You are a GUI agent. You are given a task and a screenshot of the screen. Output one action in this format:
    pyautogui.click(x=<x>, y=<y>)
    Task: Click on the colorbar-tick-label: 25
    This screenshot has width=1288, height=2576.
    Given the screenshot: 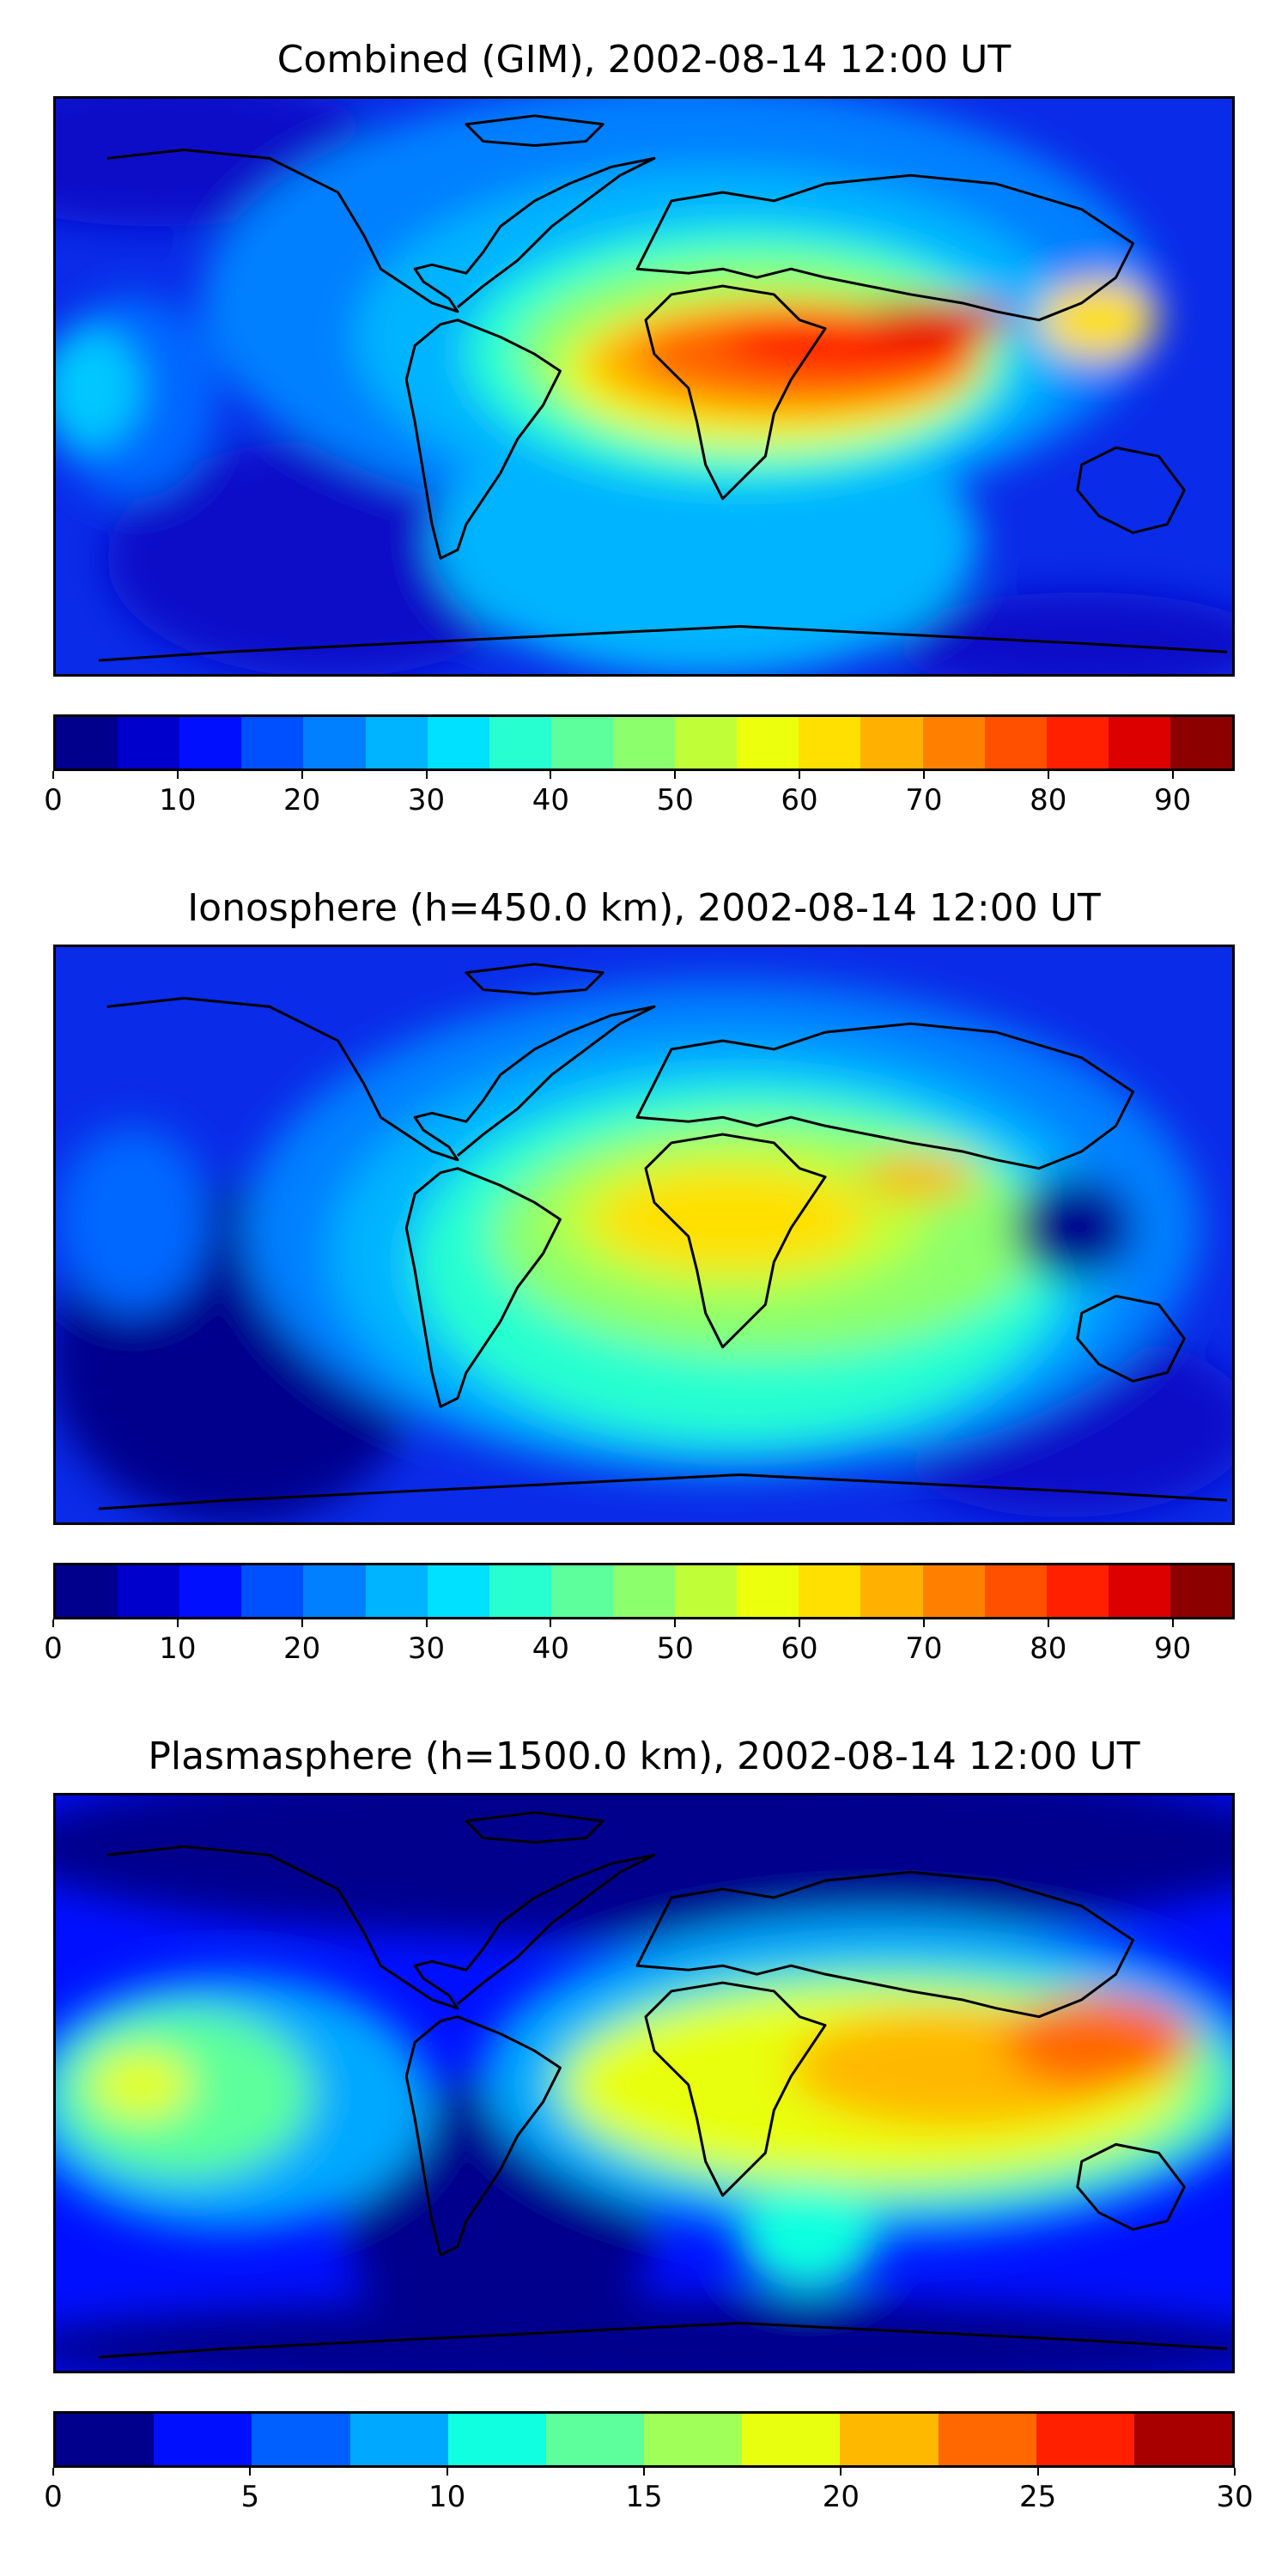 What is the action you would take?
    pyautogui.click(x=1038, y=2497)
    